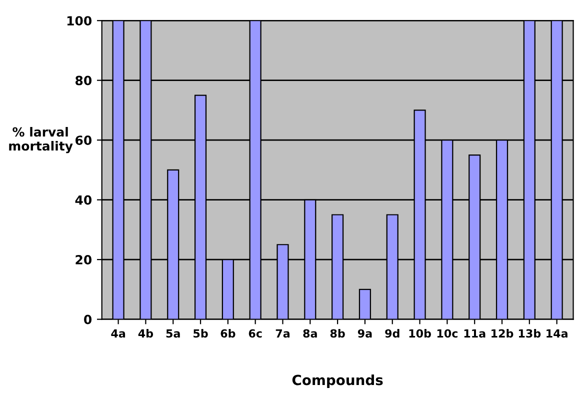  I want to click on x-tick-label: 14a, so click(557, 333).